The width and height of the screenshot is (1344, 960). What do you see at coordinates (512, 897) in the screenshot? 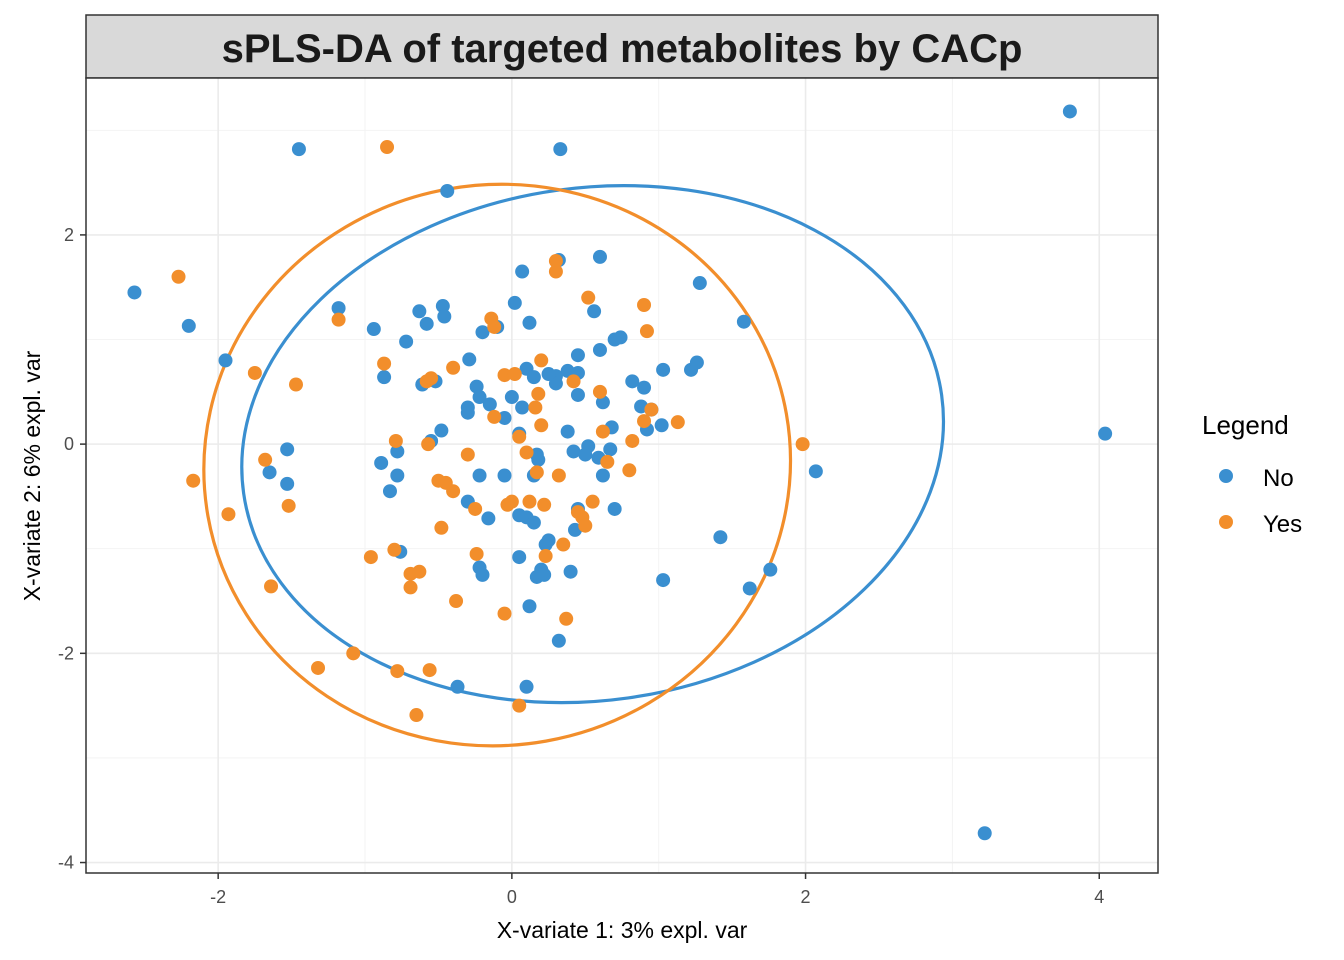
I see `x-tick-label: 0` at bounding box center [512, 897].